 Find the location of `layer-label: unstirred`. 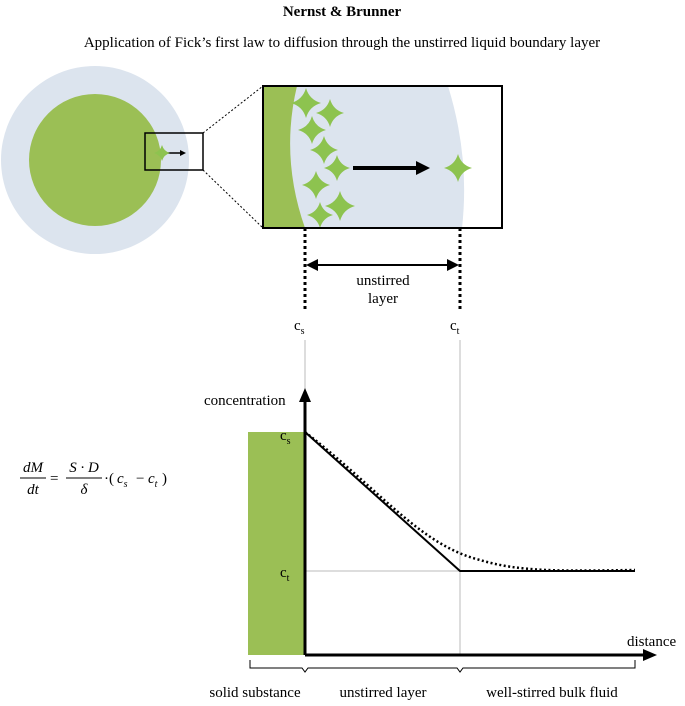

layer-label: unstirred is located at coordinates (383, 281).